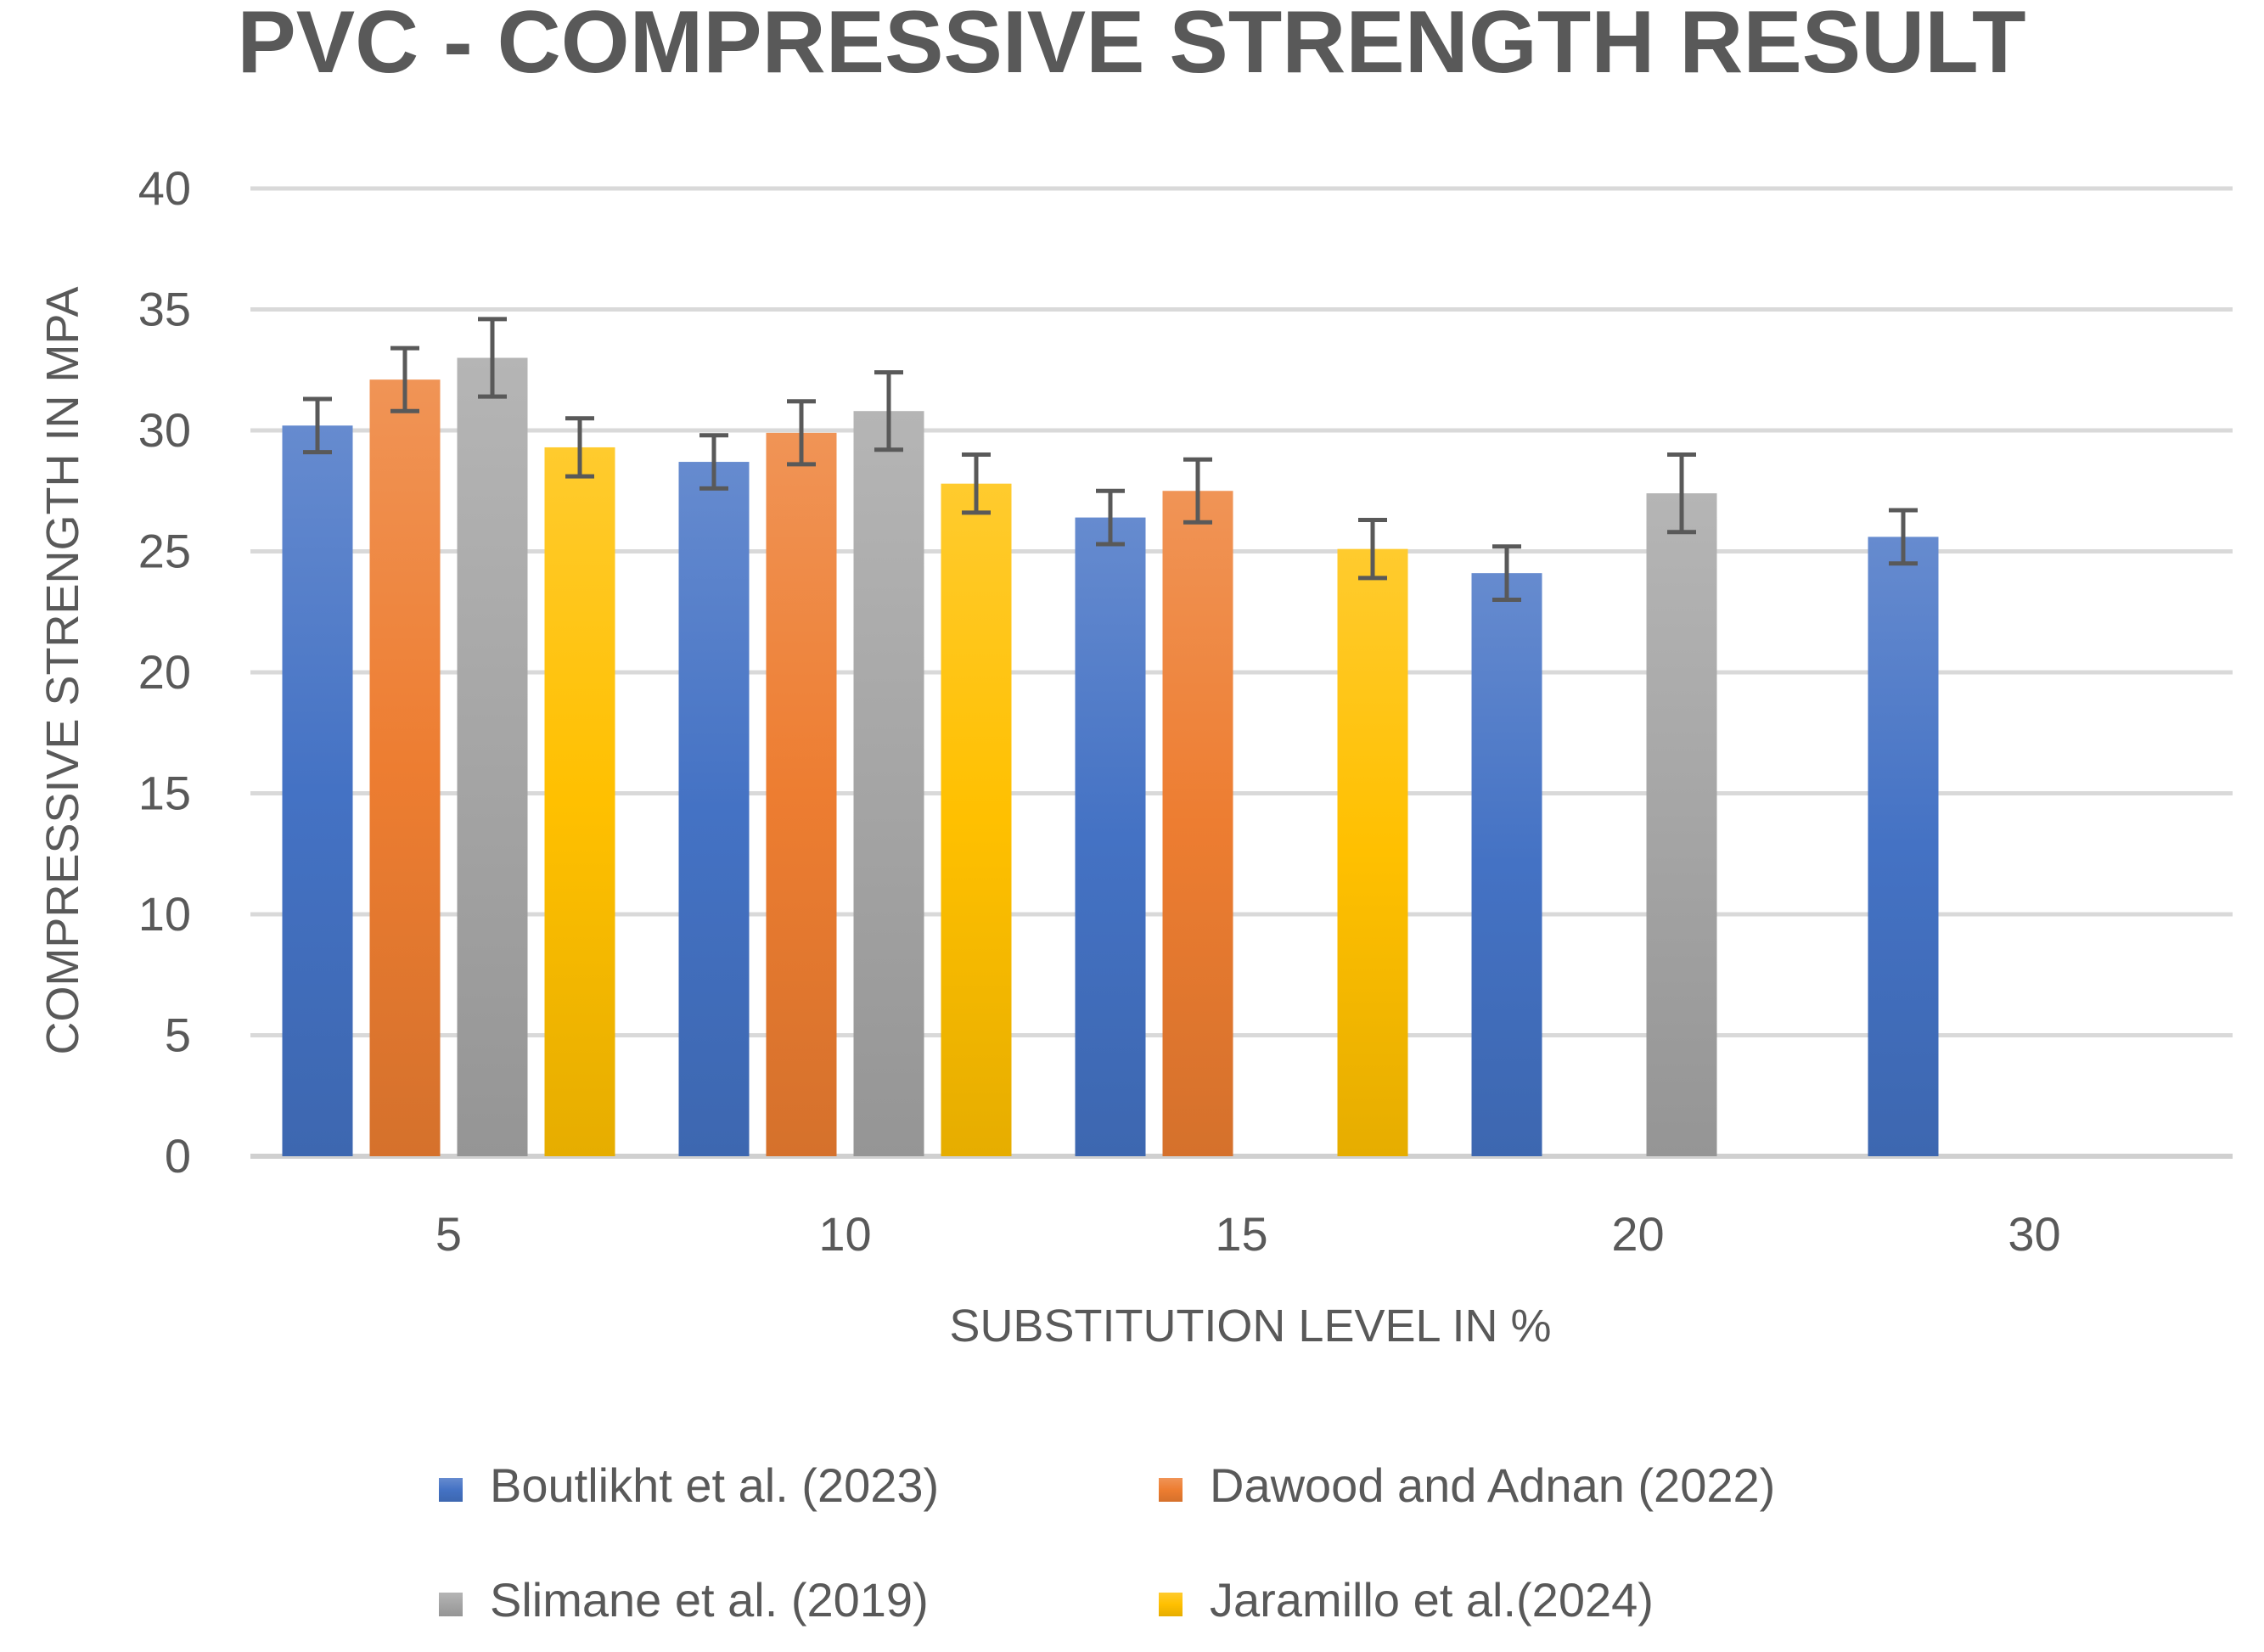 The width and height of the screenshot is (2264, 1652). Describe the element at coordinates (164, 914) in the screenshot. I see `y-tick-label: 10` at that location.